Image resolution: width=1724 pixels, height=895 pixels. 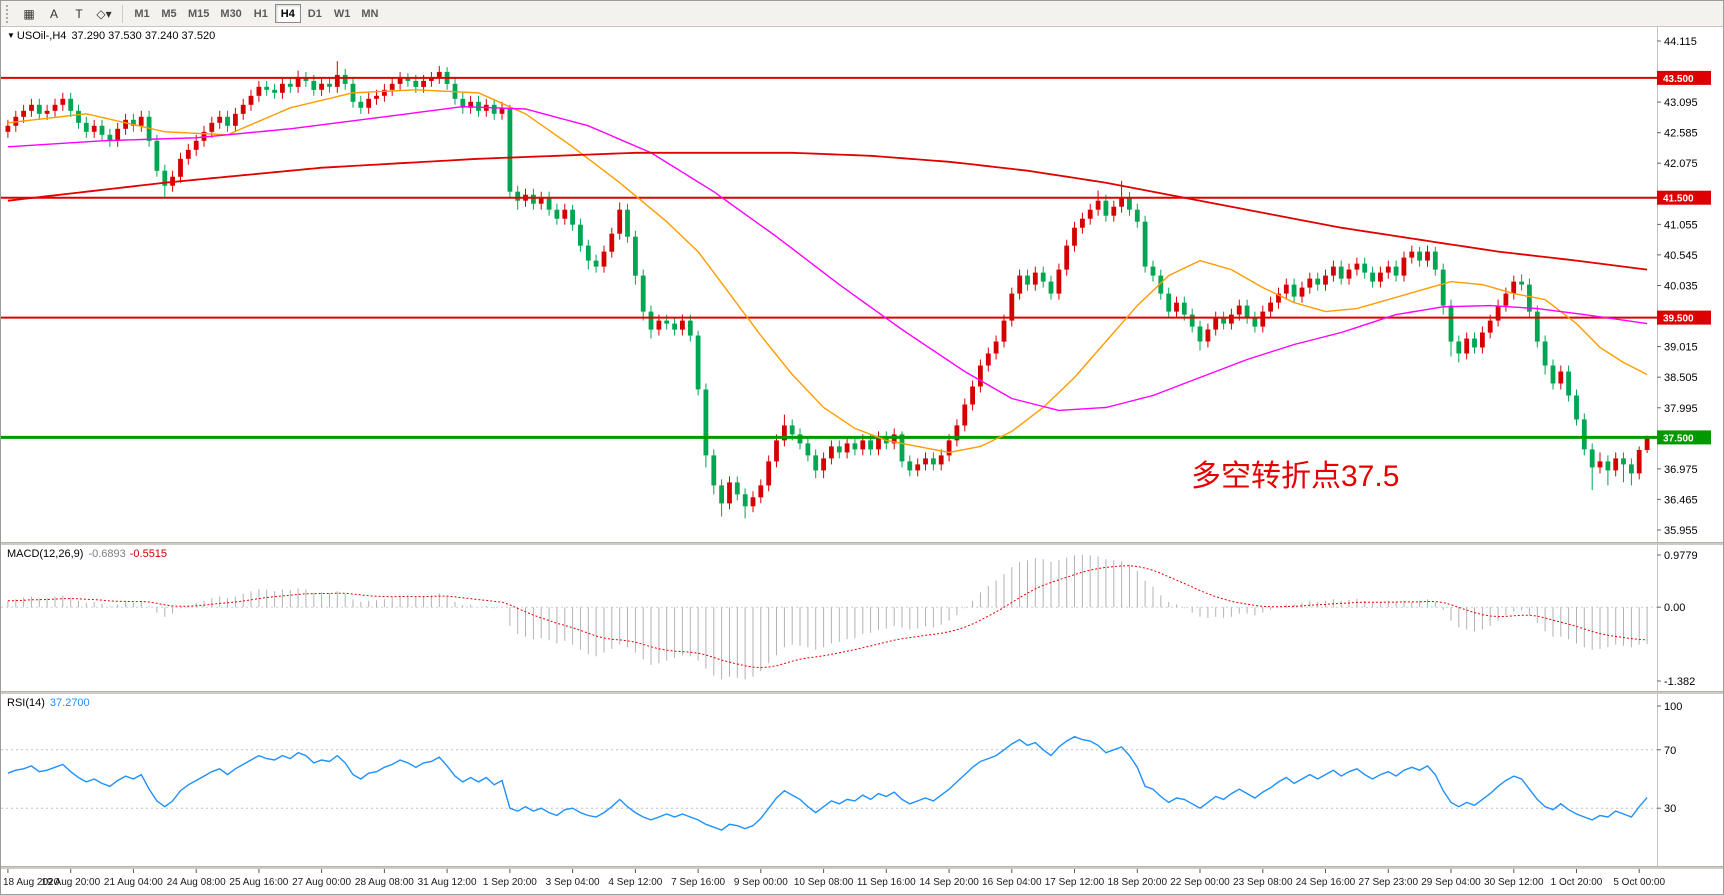 What do you see at coordinates (1680, 42) in the screenshot?
I see `svg-text: 44.115` at bounding box center [1680, 42].